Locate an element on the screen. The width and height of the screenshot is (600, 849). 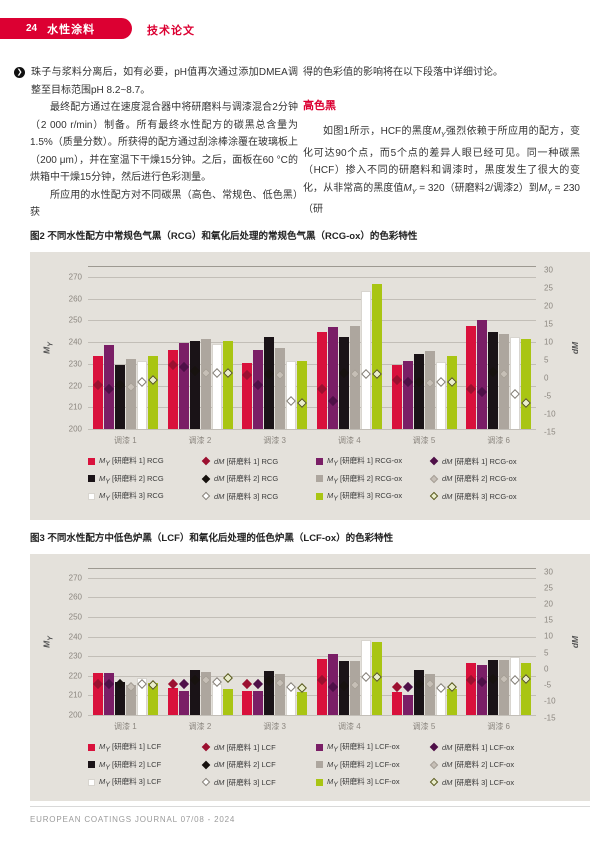
legend-label: MY [研磨料 2] RCG is located at coordinates (131, 479).